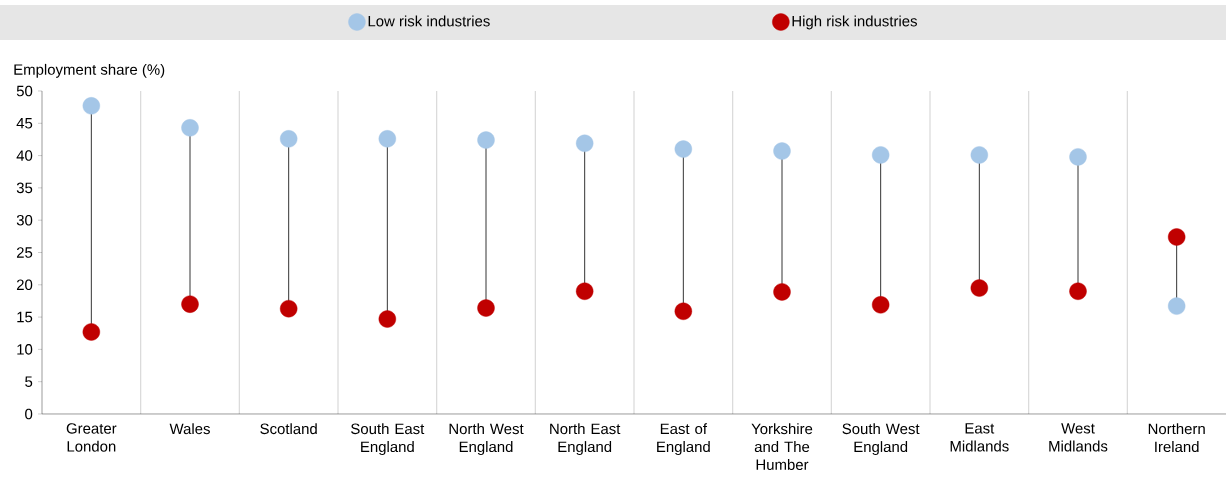  What do you see at coordinates (189, 429) in the screenshot?
I see `x-tick-label: Wales` at bounding box center [189, 429].